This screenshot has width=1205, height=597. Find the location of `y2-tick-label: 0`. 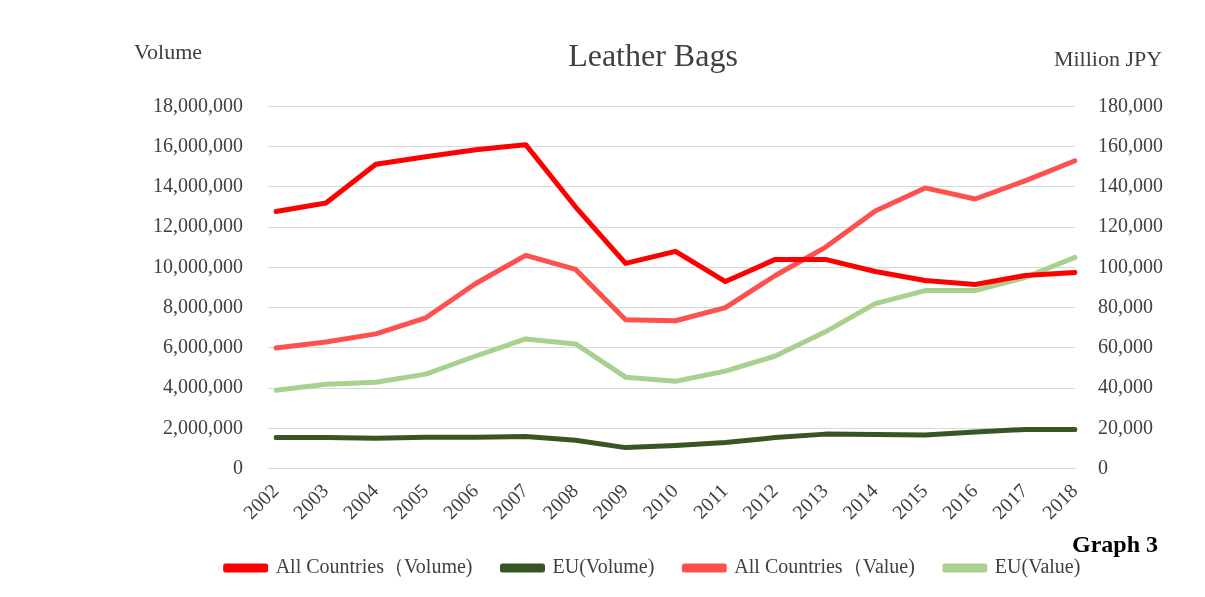

y2-tick-label: 0 is located at coordinates (1103, 467).